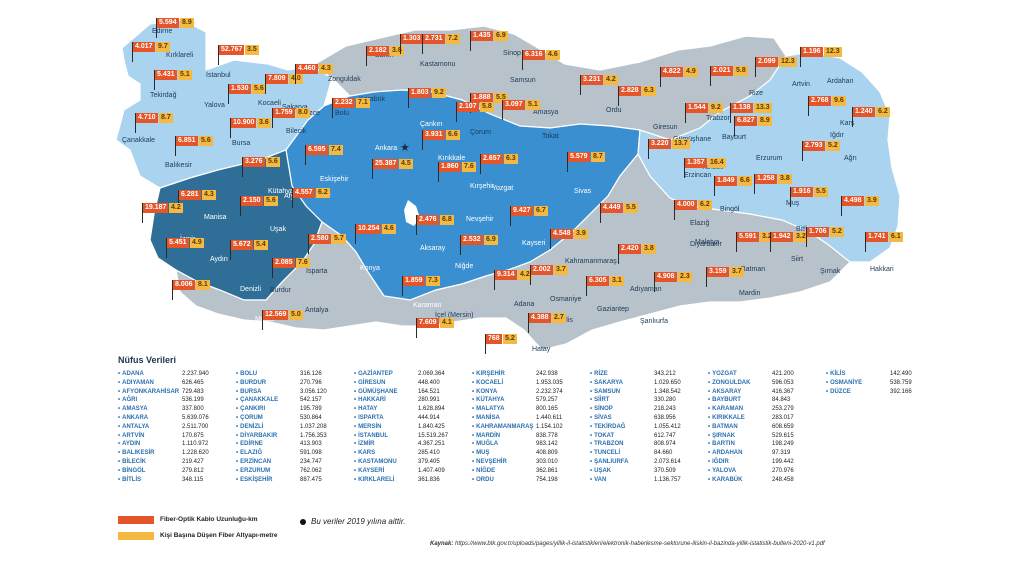 The image size is (1024, 576). I want to click on population-value: 2.073.614, so click(667, 461).